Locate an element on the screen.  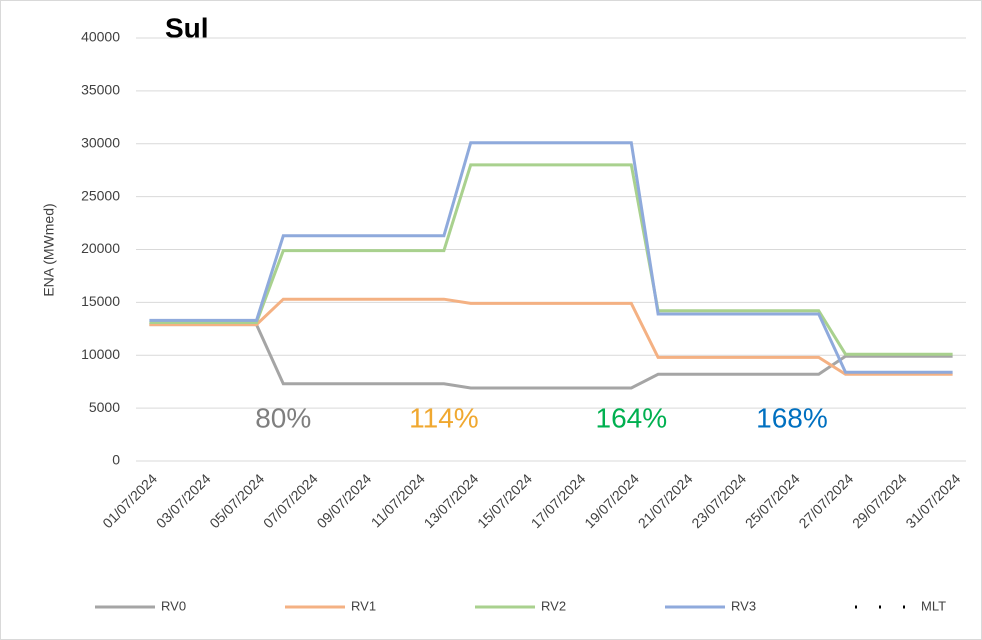
chart-title: Sul is located at coordinates (187, 27).